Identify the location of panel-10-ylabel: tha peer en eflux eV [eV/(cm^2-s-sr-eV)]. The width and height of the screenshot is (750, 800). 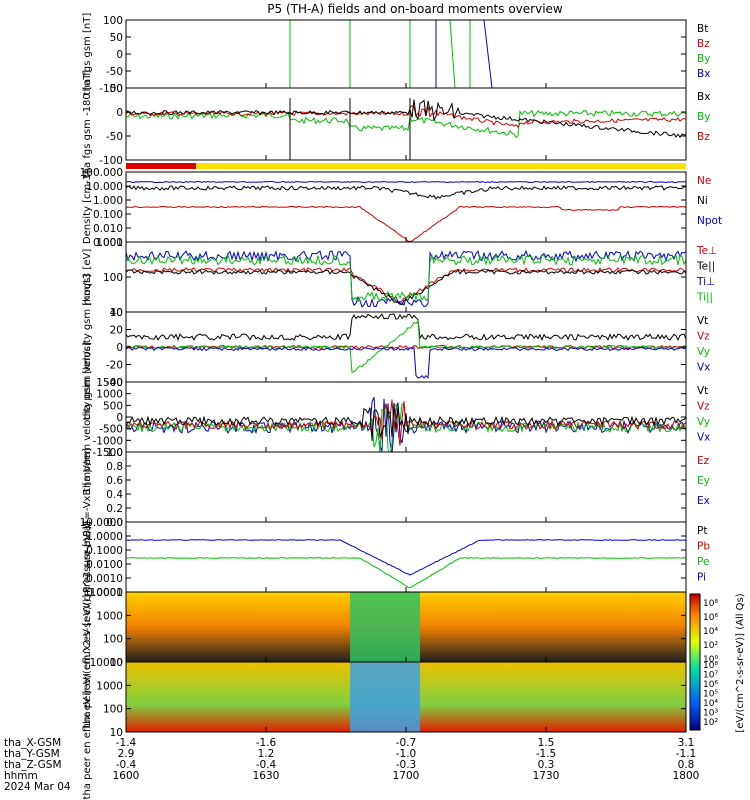
(87, 696).